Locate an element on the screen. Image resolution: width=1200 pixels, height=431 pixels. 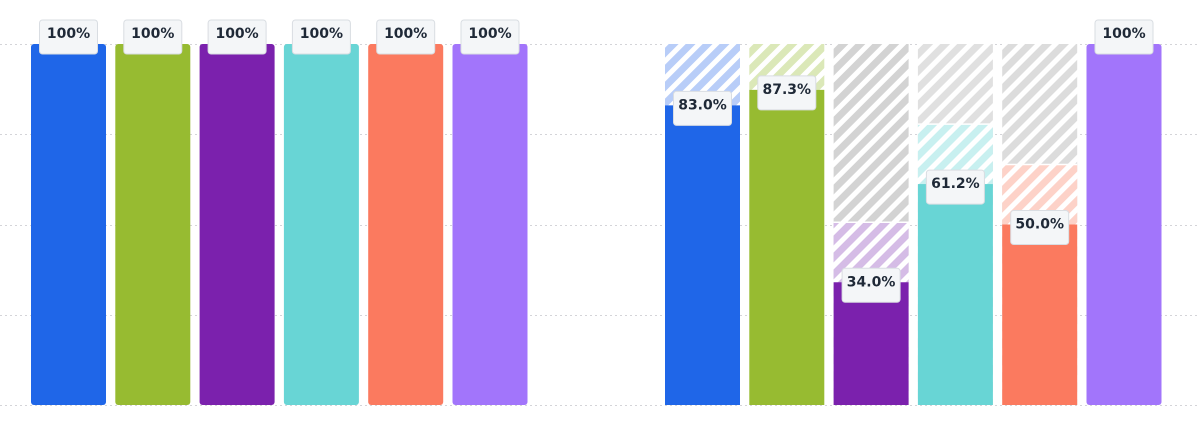
data-label: 50.0% is located at coordinates (1039, 225).